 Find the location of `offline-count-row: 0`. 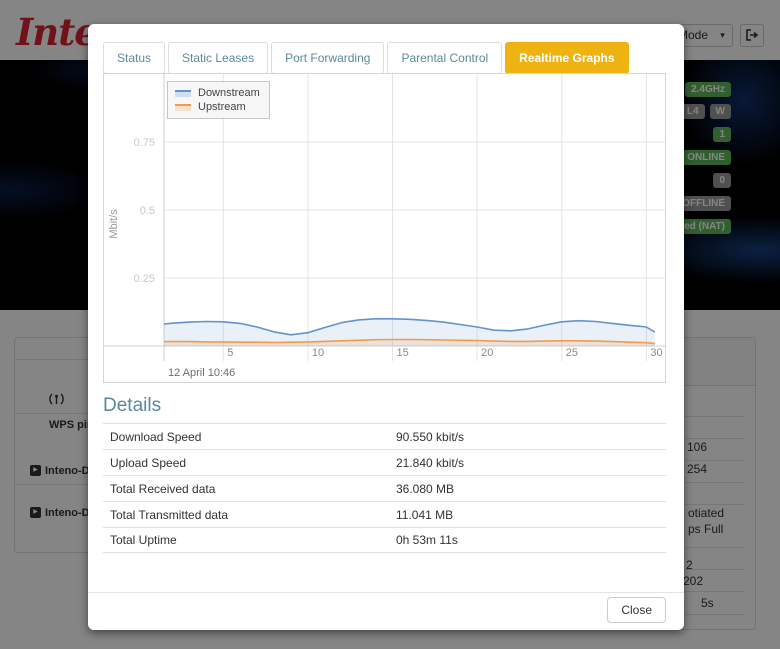

offline-count-row: 0 is located at coordinates (722, 180).